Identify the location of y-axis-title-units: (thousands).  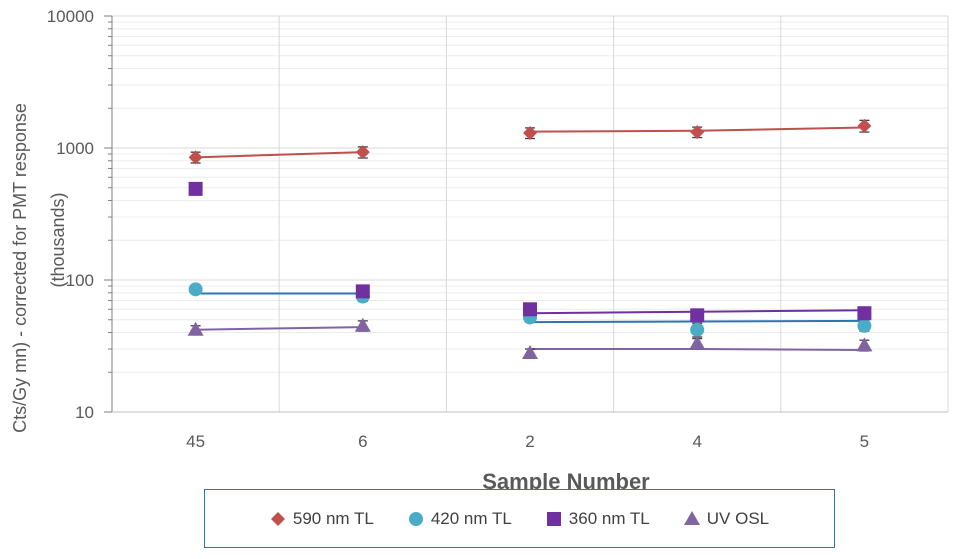
(58, 239).